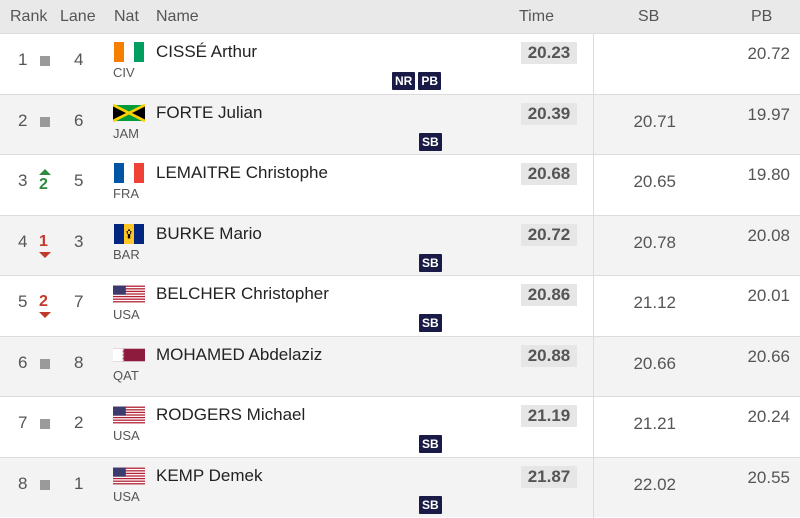 The image size is (800, 518). I want to click on sb-value: 22.02, so click(654, 484).